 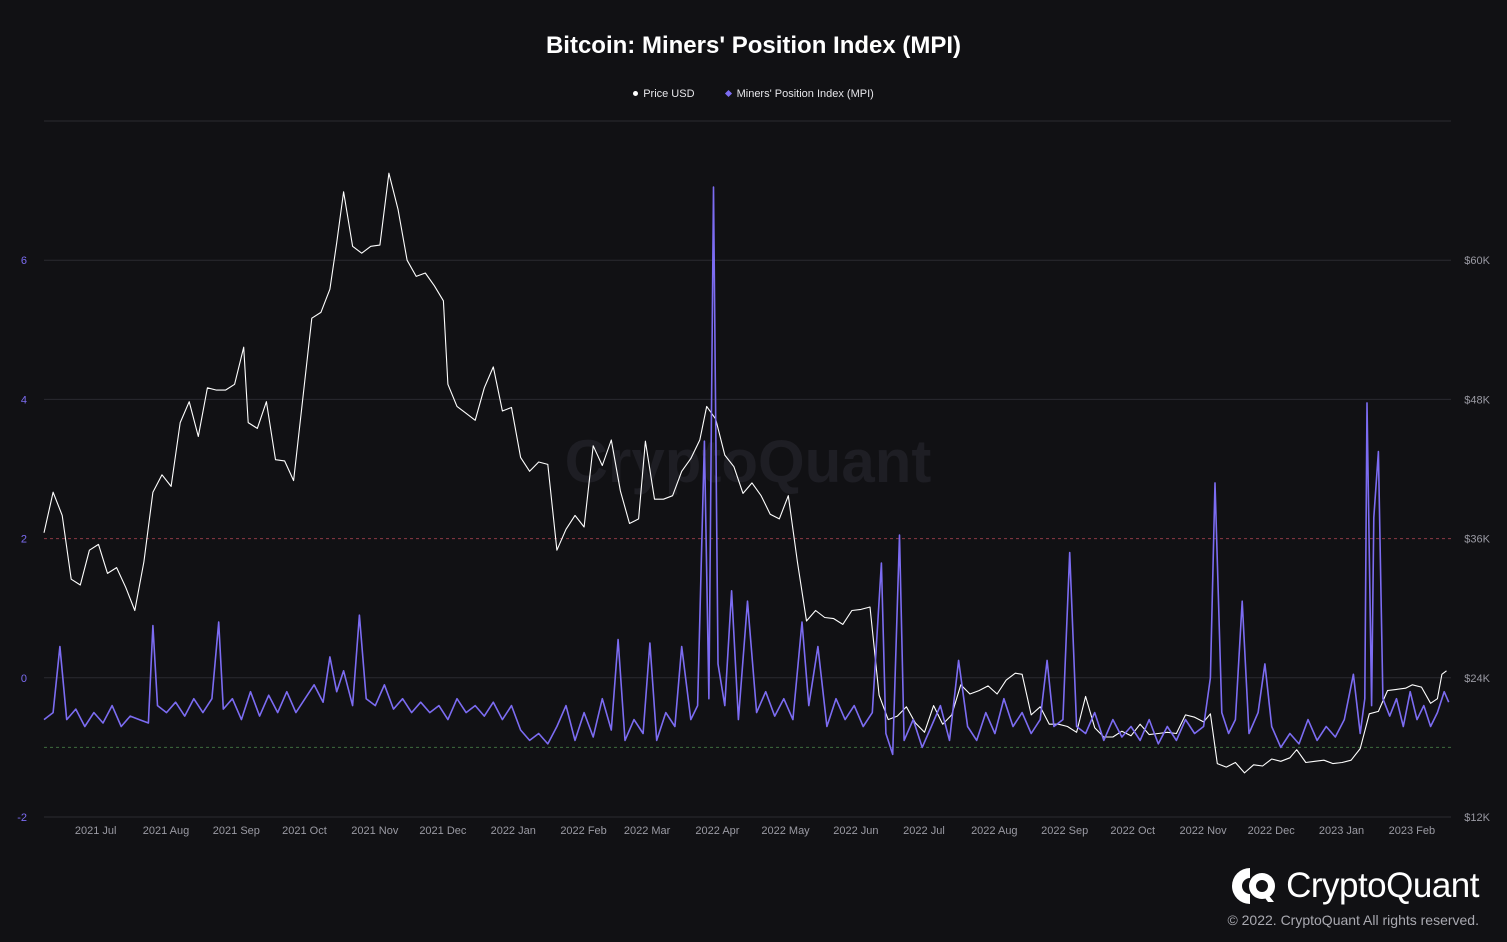 I want to click on x-axis-tick-label: 2022 Jul, so click(x=924, y=831).